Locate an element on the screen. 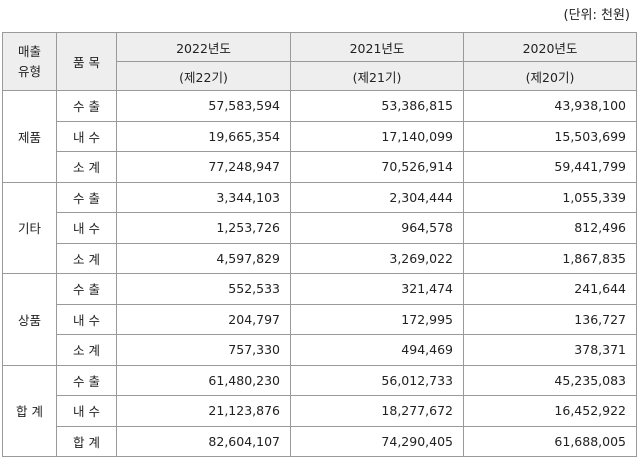  term-header: (제20기) is located at coordinates (550, 76).